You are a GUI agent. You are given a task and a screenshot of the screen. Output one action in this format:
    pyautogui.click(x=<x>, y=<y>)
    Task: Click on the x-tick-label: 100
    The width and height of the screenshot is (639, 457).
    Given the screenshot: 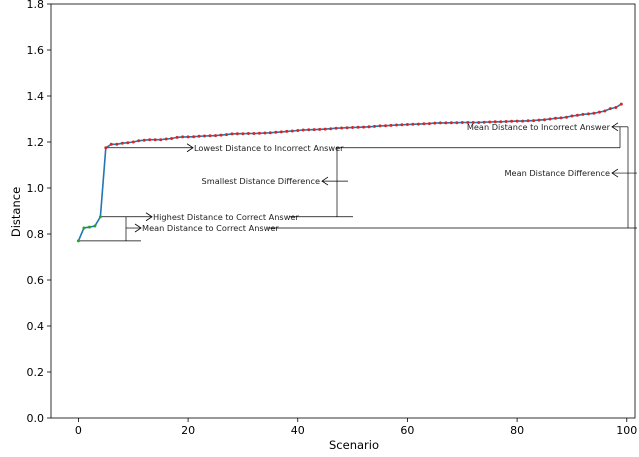 What is the action you would take?
    pyautogui.click(x=626, y=430)
    